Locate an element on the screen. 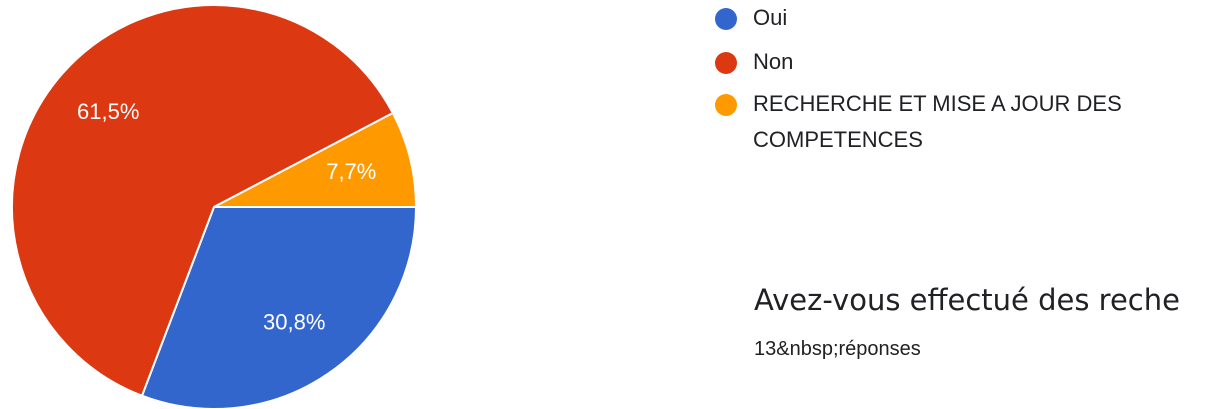 The height and width of the screenshot is (409, 1212). legend-item-recherche: RECHERCHE ET MISE A JOUR DES COMPETENCES is located at coordinates (961, 122).